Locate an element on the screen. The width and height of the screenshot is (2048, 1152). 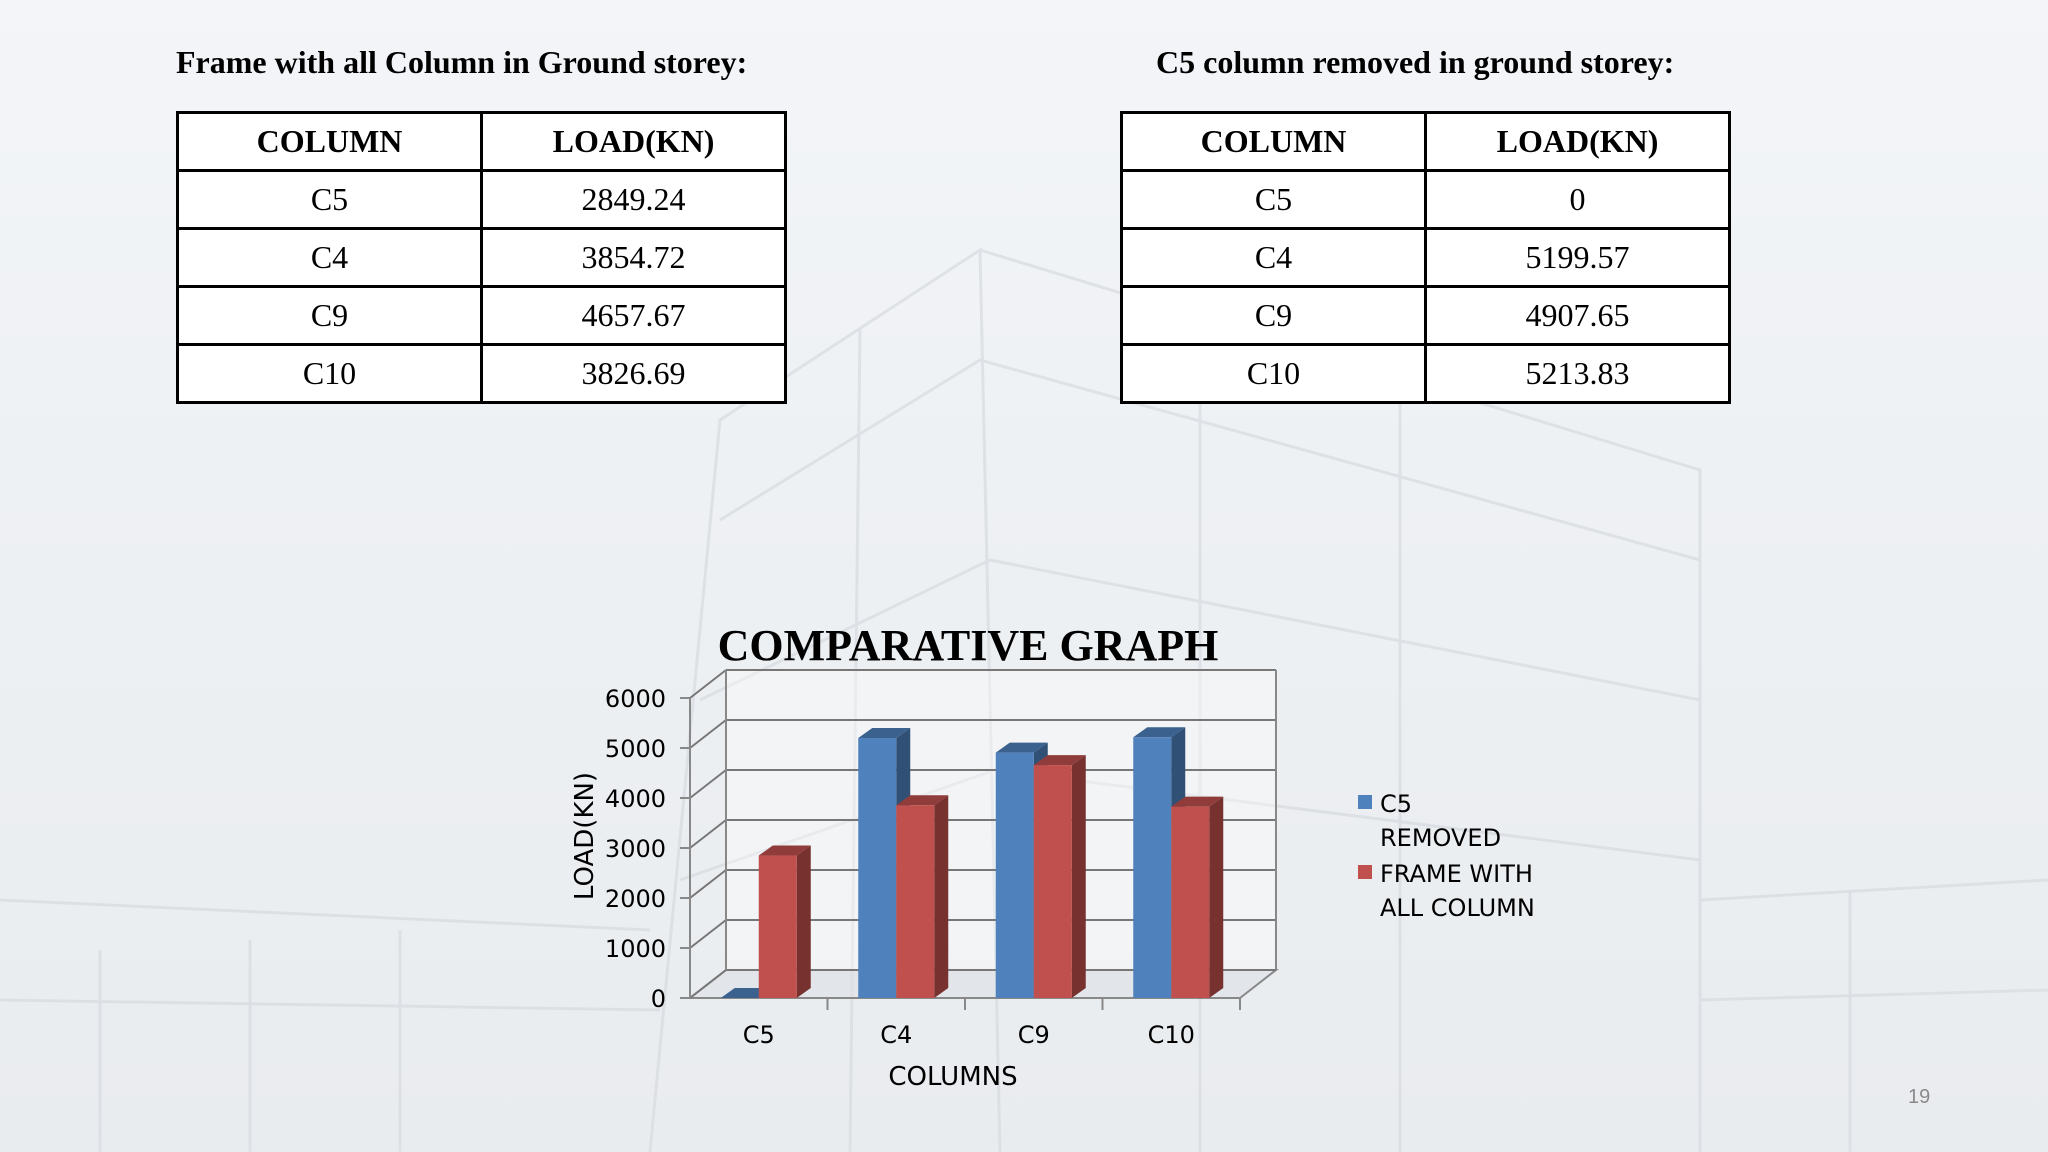
legend-label: C5 is located at coordinates (1396, 804).